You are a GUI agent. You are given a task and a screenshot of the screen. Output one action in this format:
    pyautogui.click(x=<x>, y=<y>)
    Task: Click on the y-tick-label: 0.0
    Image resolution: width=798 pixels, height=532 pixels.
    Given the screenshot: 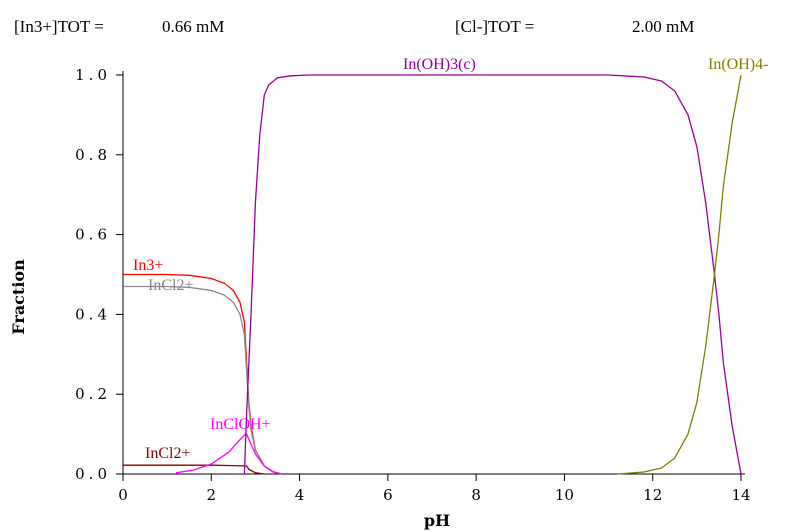 What is the action you would take?
    pyautogui.click(x=93, y=474)
    